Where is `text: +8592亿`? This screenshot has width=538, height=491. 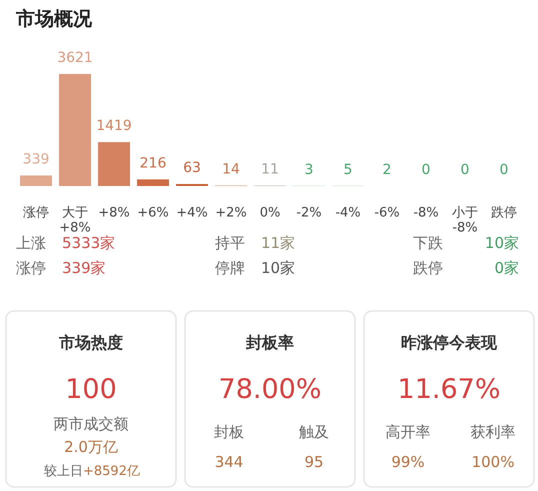 text: +8592亿 is located at coordinates (111, 471).